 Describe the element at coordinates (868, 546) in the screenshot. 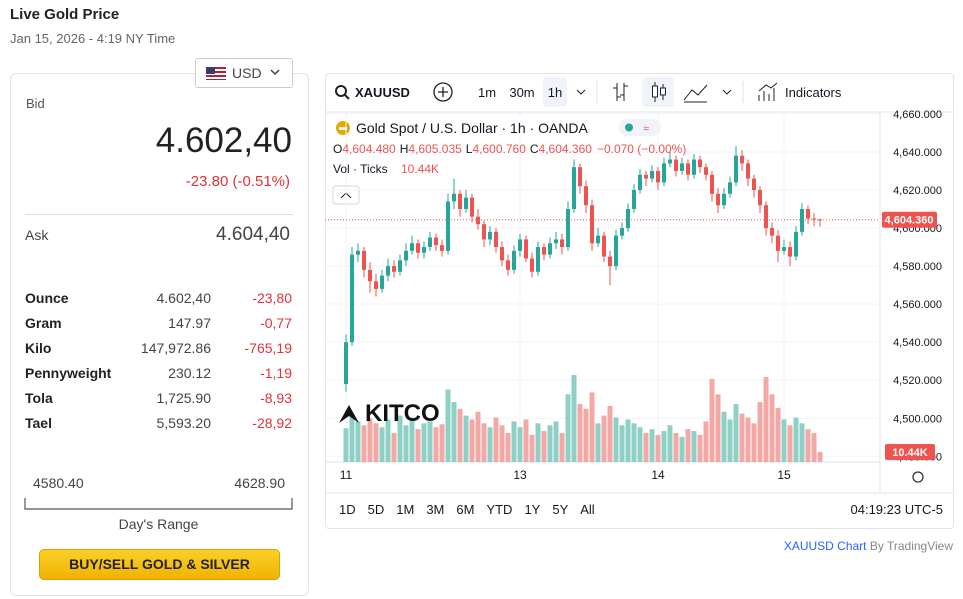

I see `attribution: XAUUSD Chart By TradingView` at that location.